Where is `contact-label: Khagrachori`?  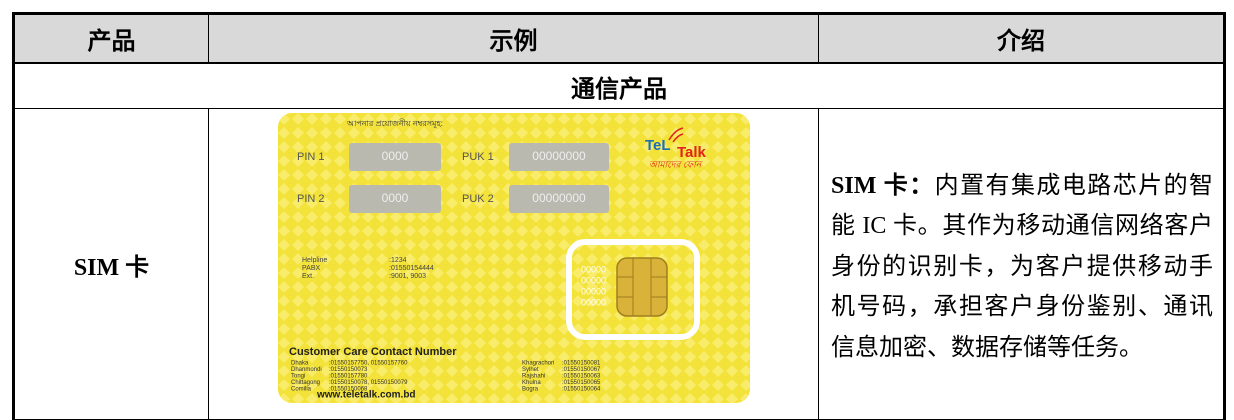
contact-label: Khagrachori is located at coordinates (538, 364).